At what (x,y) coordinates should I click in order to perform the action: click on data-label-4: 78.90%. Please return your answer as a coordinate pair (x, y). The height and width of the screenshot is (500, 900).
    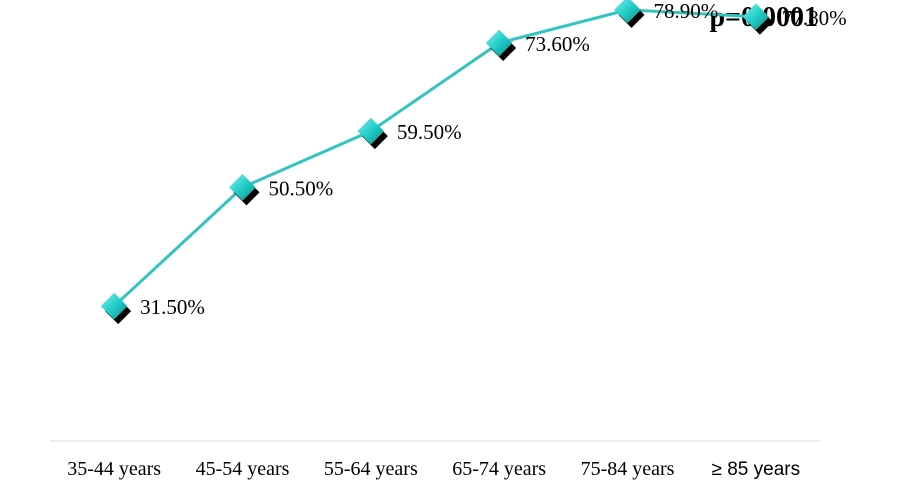
    Looking at the image, I should click on (686, 11).